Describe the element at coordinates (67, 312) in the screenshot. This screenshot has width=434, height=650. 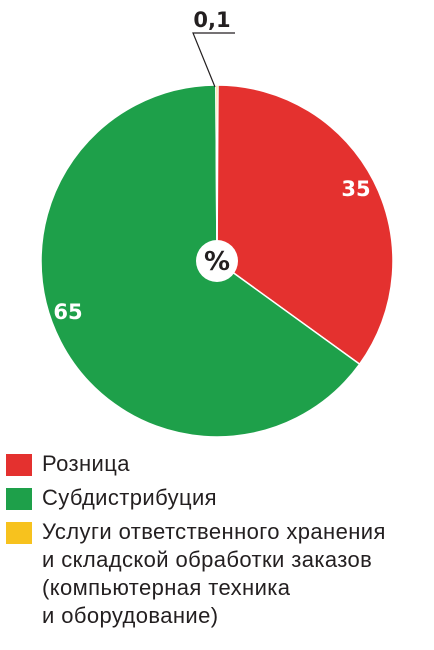
I see `pie-value-subdistribution: 65` at that location.